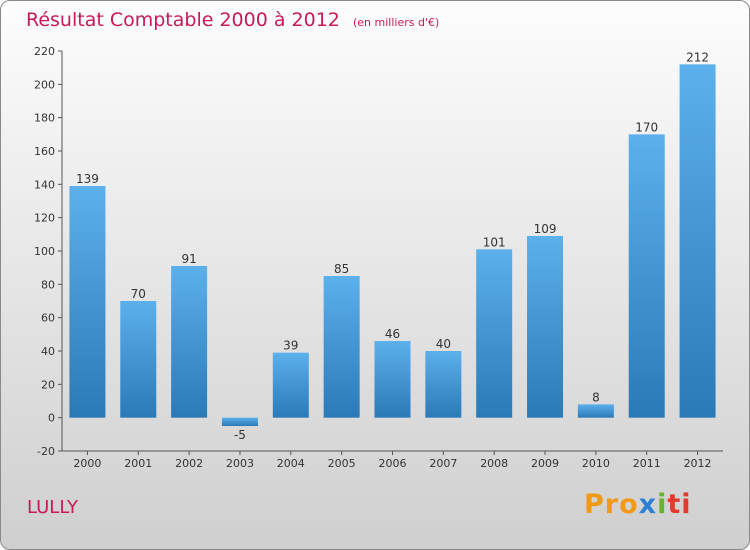 The width and height of the screenshot is (750, 550). I want to click on x-tick-label-2003: 2003, so click(240, 463).